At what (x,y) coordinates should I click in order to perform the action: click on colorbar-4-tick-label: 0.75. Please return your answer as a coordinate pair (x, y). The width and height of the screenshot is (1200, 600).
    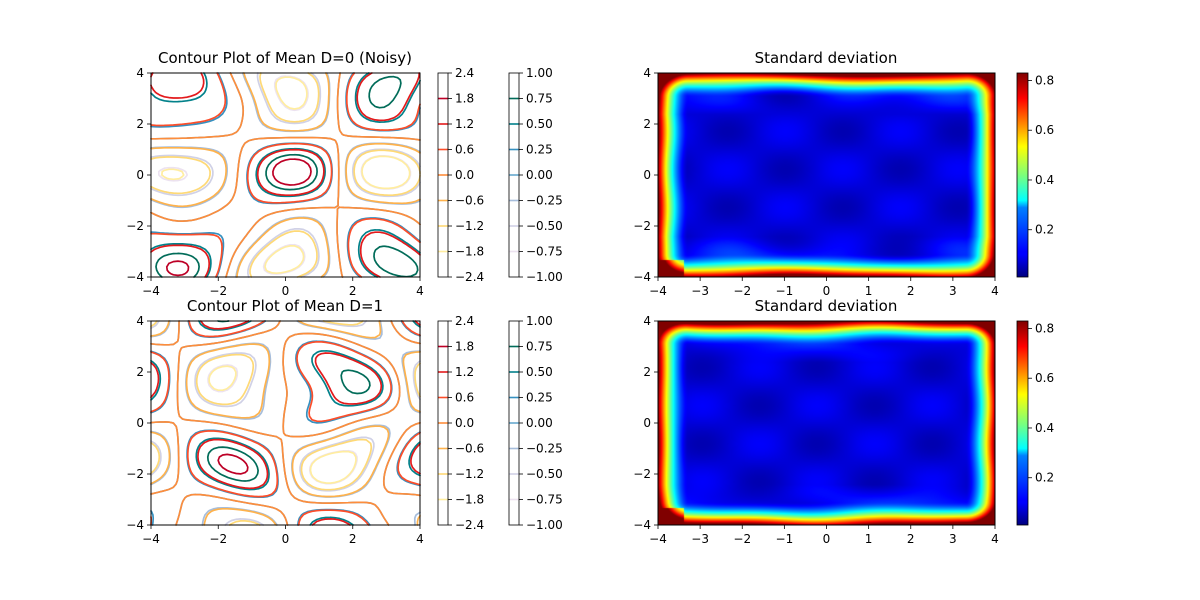
    Looking at the image, I should click on (539, 347).